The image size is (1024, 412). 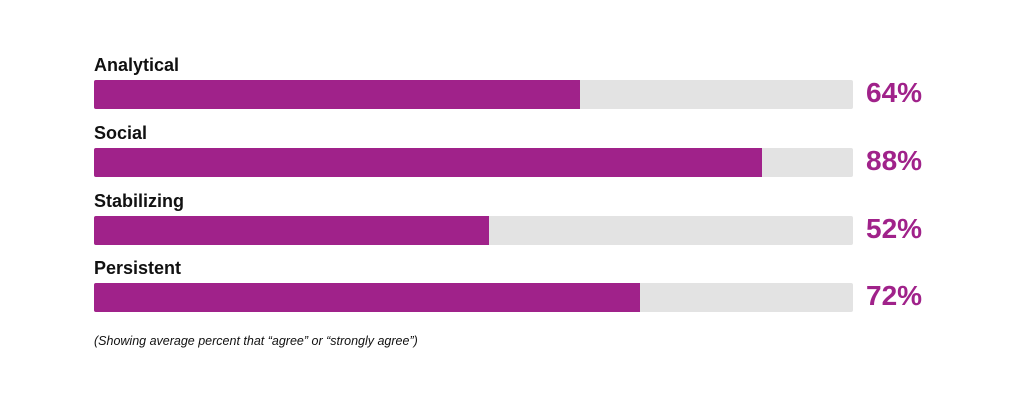 What do you see at coordinates (428, 162) in the screenshot?
I see `bar-social` at bounding box center [428, 162].